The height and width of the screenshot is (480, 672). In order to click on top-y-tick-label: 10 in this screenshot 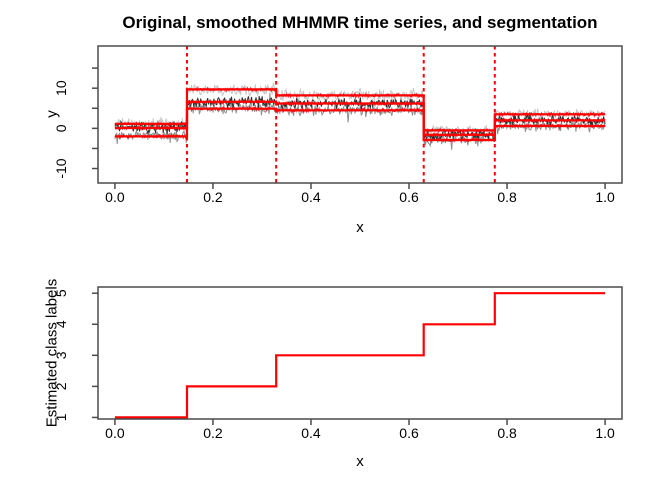, I will do `click(61, 88)`.